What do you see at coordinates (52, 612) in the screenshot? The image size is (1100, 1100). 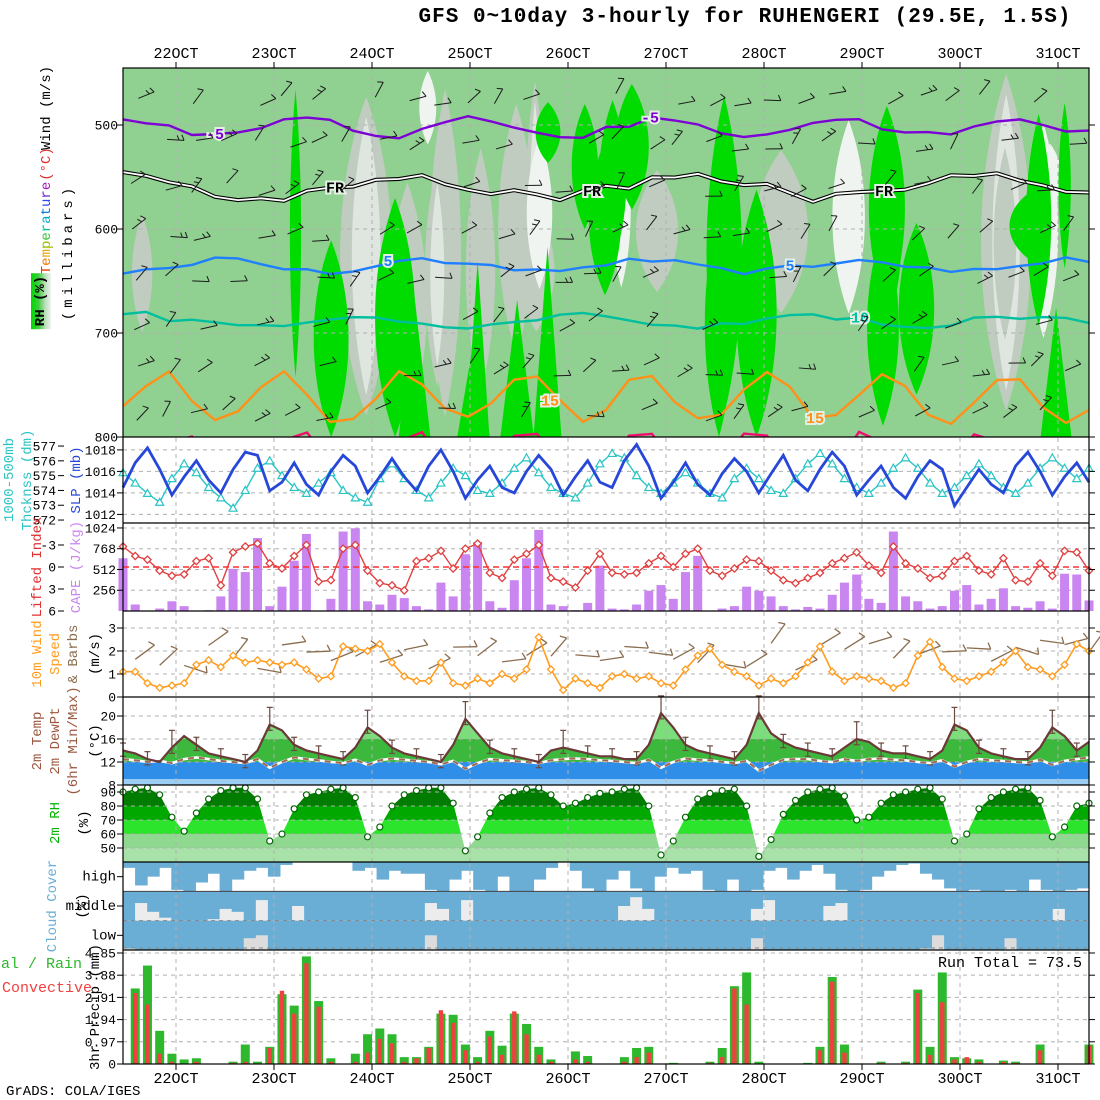 I see `svg-text: 6` at bounding box center [52, 612].